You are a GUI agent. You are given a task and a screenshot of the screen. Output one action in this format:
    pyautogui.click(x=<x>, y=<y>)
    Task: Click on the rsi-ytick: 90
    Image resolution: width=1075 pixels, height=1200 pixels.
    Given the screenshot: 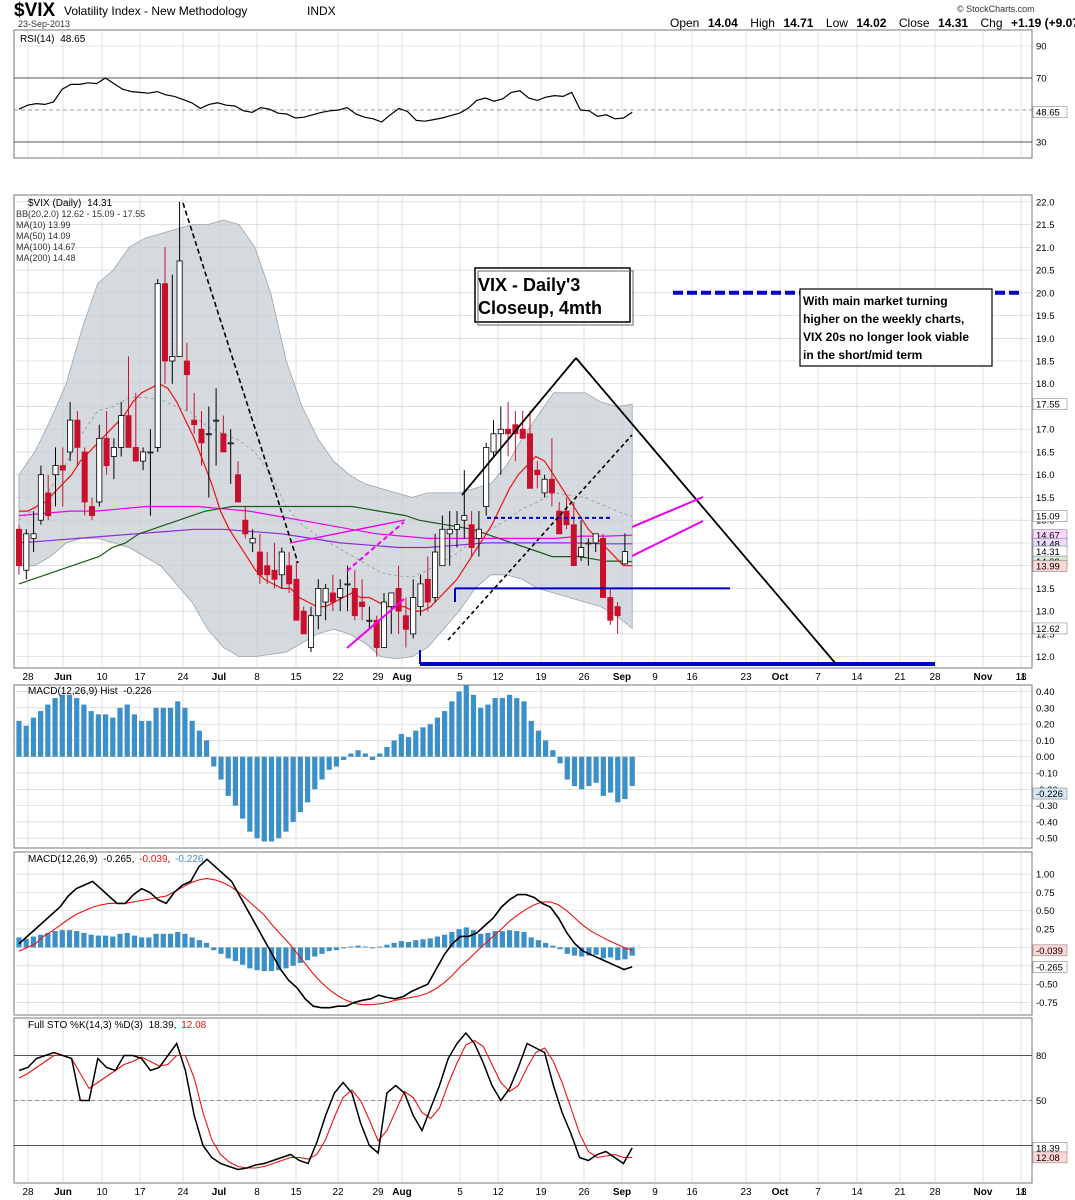 What is the action you would take?
    pyautogui.click(x=1041, y=47)
    